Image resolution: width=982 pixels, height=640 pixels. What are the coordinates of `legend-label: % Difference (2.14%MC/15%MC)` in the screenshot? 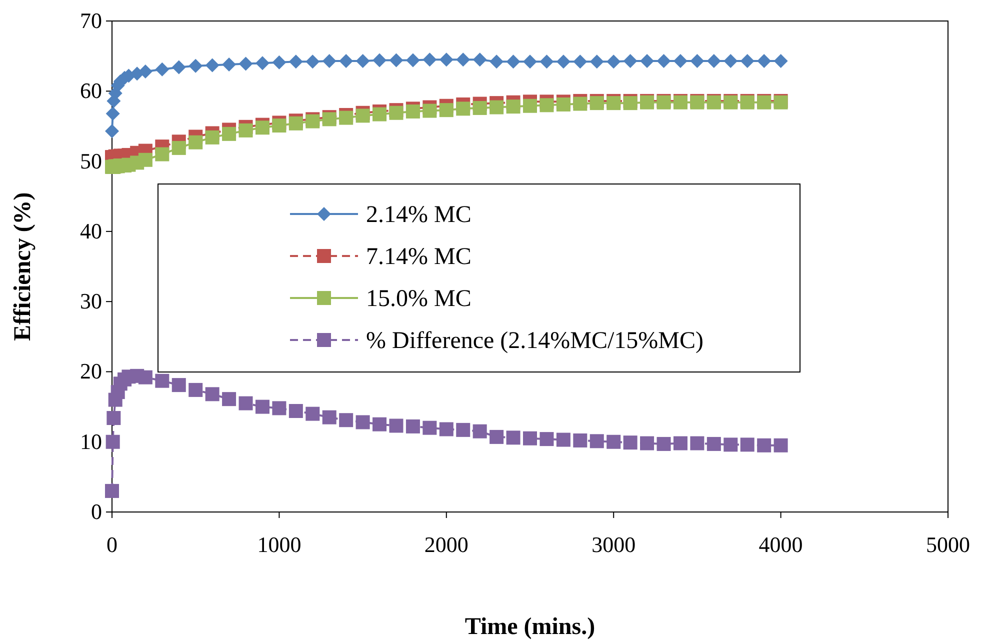 It's located at (535, 341).